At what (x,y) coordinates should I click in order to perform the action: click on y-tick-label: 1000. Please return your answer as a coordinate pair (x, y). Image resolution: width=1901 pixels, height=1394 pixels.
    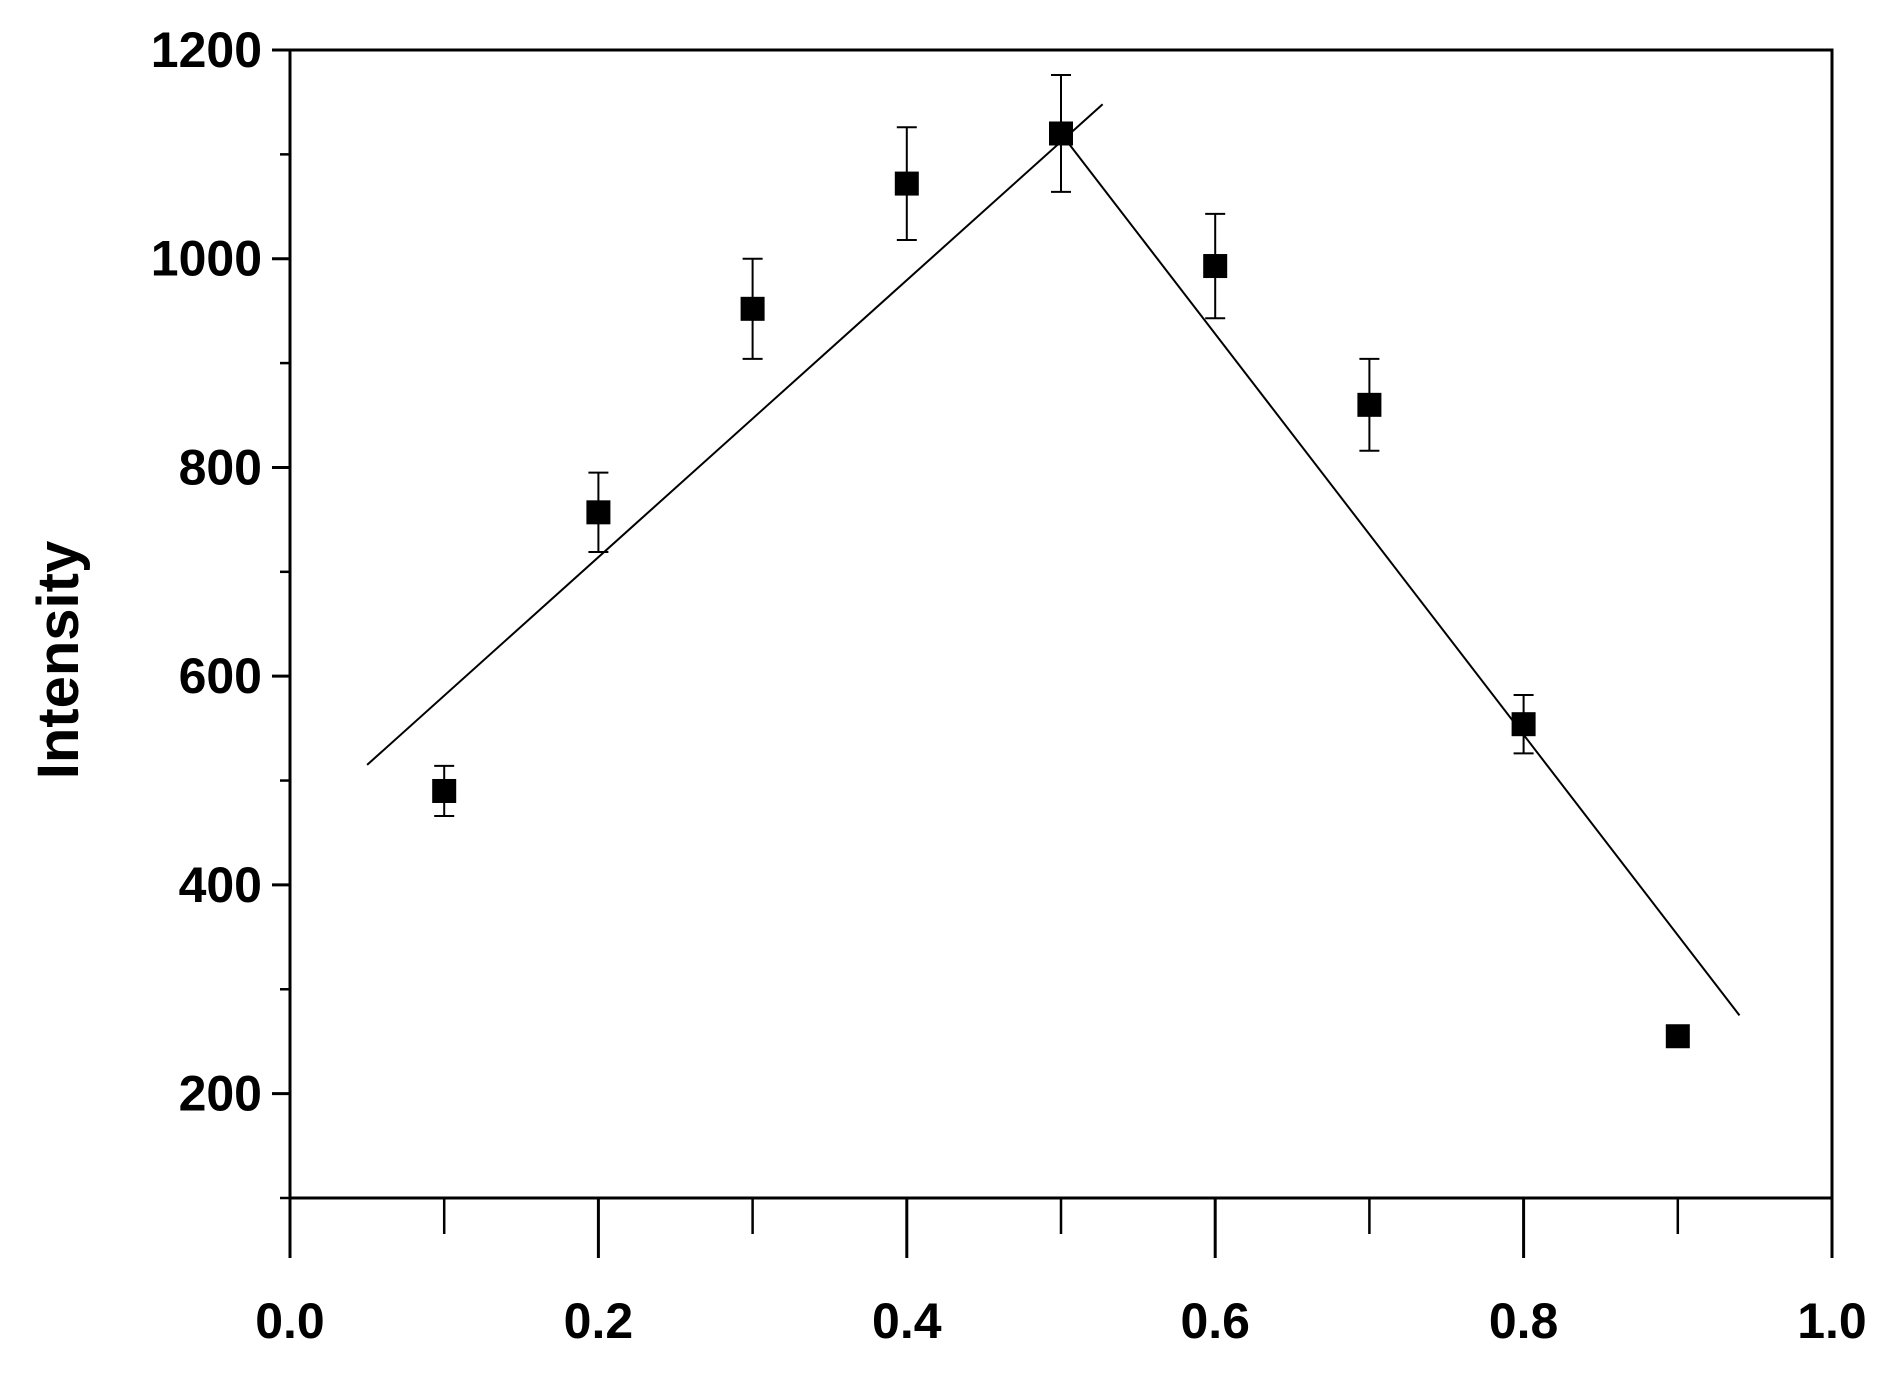
    Looking at the image, I should click on (206, 259).